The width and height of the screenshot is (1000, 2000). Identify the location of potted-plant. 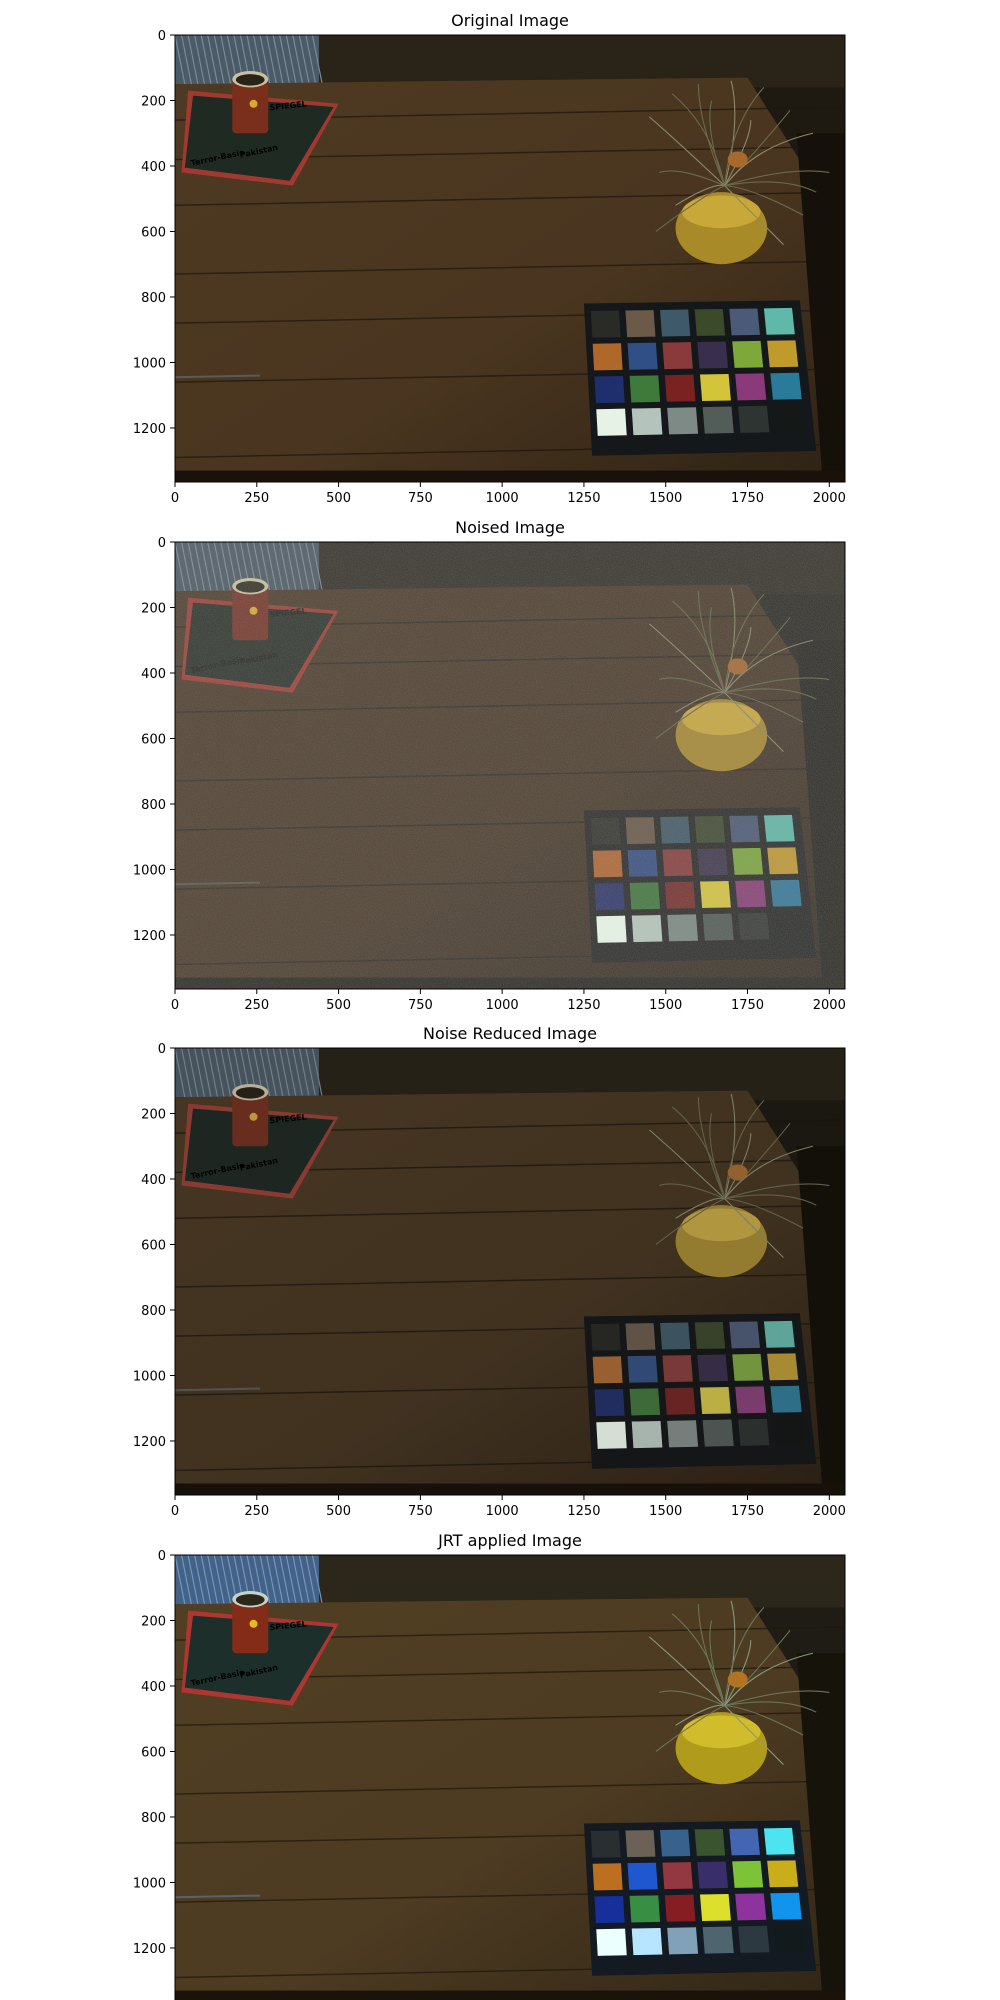
(739, 172).